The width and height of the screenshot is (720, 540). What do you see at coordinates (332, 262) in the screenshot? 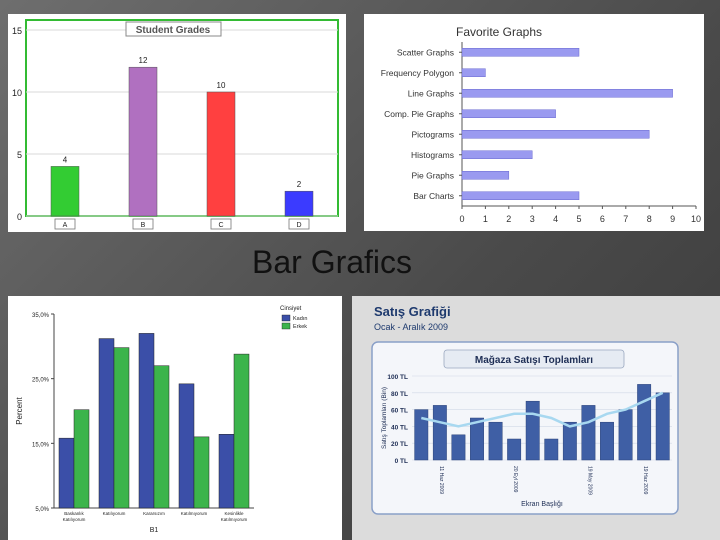
I see `slide-title: Bar Grafics` at bounding box center [332, 262].